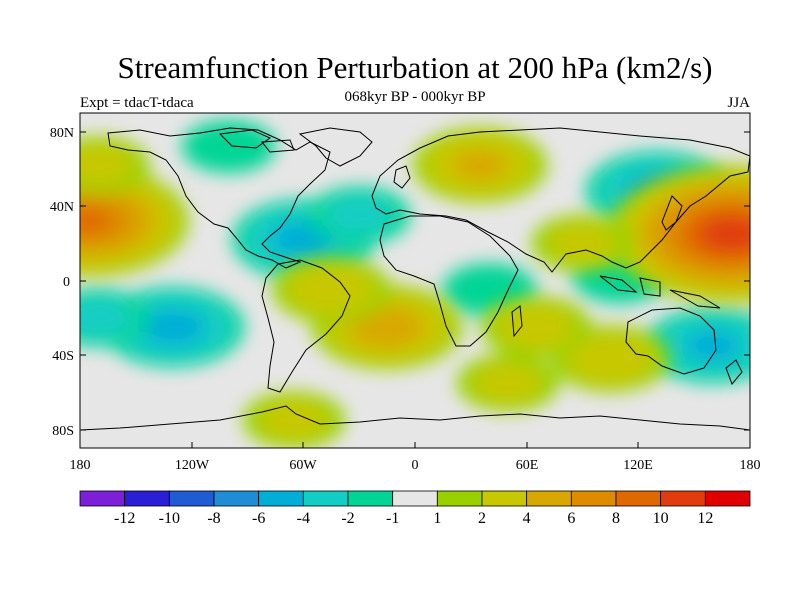 The image size is (800, 600). I want to click on colorbar, so click(415, 498).